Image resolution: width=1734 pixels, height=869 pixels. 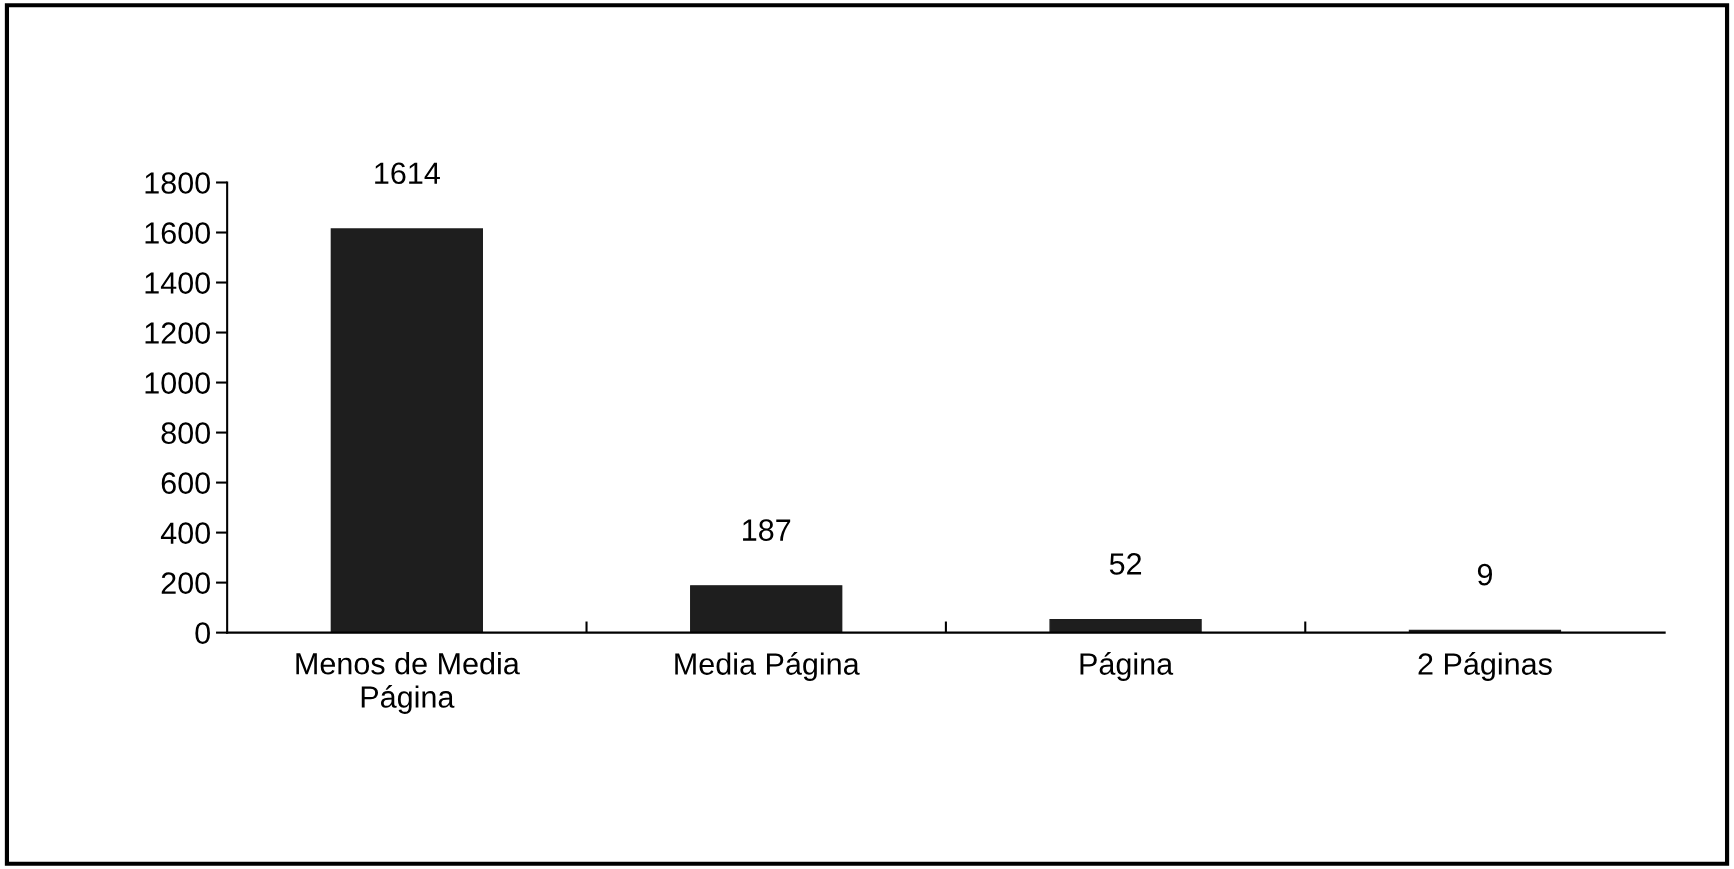 What do you see at coordinates (177, 283) in the screenshot?
I see `y-tick-label: 1400` at bounding box center [177, 283].